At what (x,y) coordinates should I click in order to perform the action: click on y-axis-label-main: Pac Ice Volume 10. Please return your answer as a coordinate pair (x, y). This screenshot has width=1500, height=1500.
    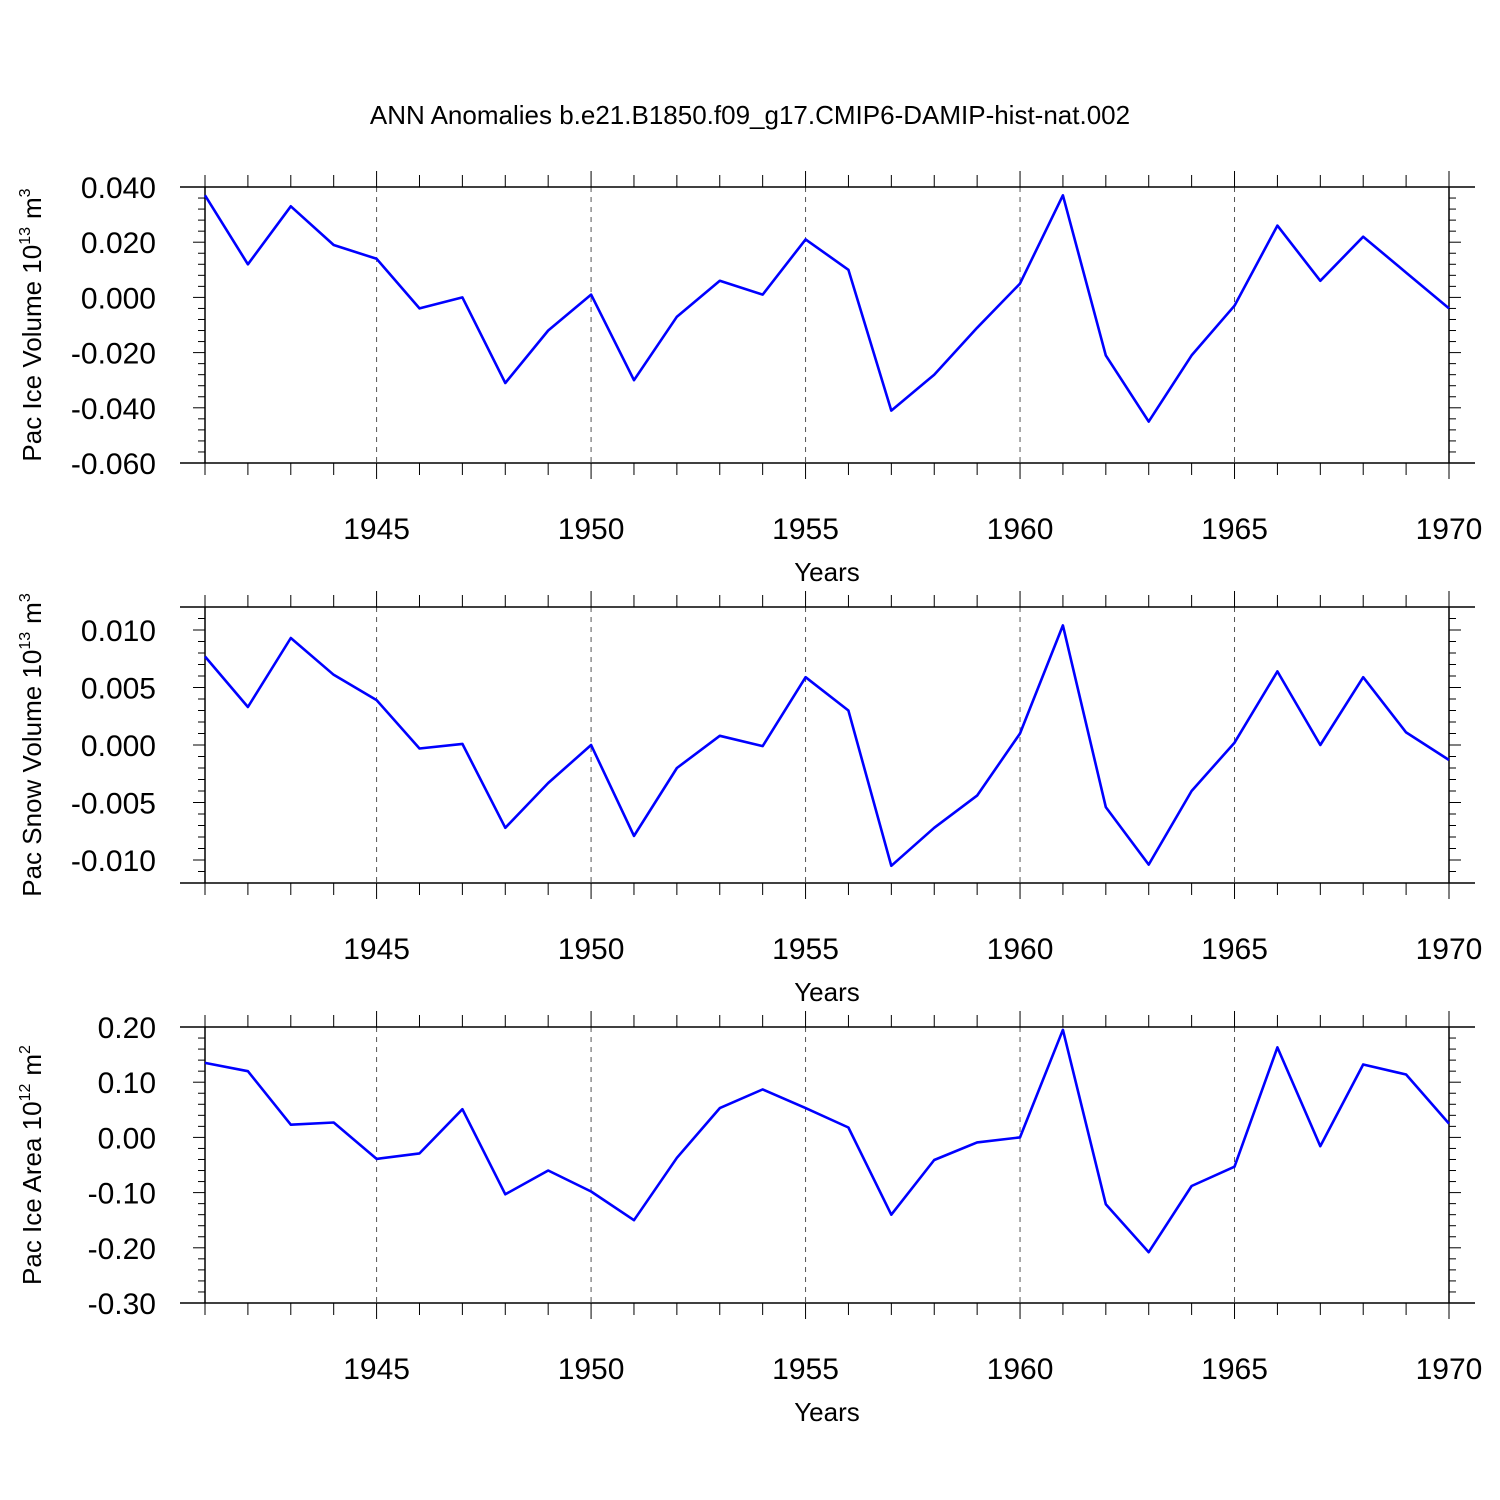
    Looking at the image, I should click on (32, 353).